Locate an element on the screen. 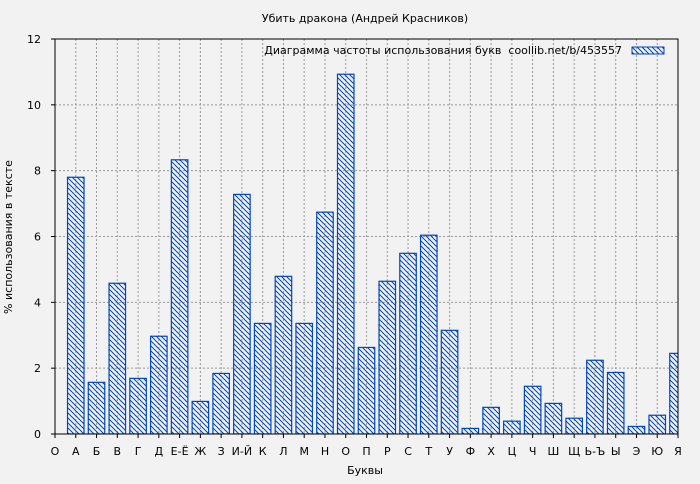 Image resolution: width=700 pixels, height=484 pixels. bar-П is located at coordinates (366, 390).